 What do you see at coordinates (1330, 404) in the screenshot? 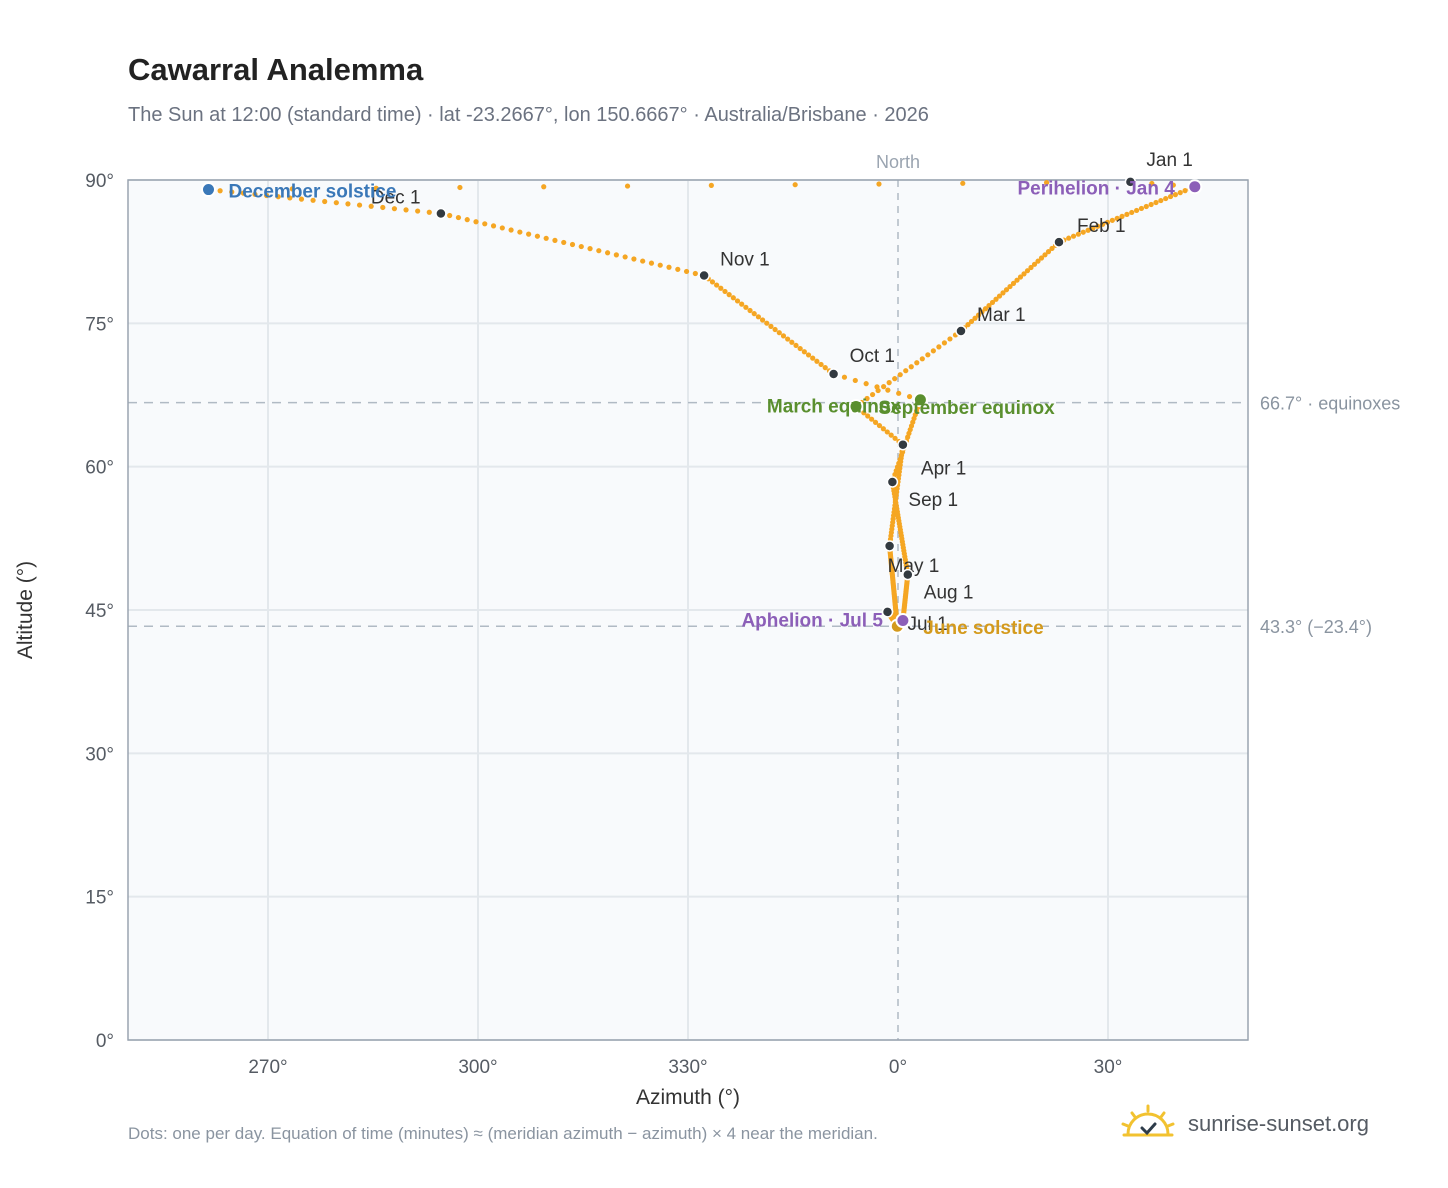
I see `reference-line-label: 66.7° · equinoxes` at bounding box center [1330, 404].